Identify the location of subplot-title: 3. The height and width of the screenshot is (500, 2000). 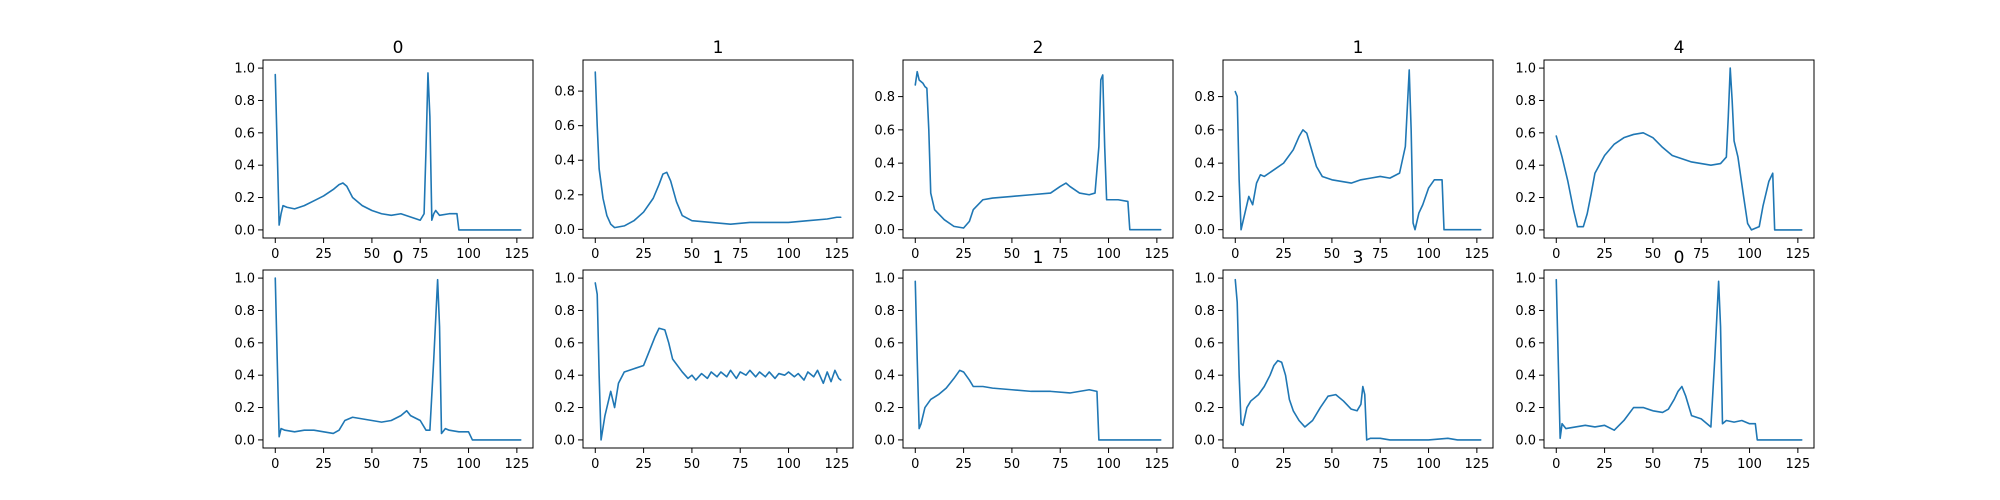
(1358, 258).